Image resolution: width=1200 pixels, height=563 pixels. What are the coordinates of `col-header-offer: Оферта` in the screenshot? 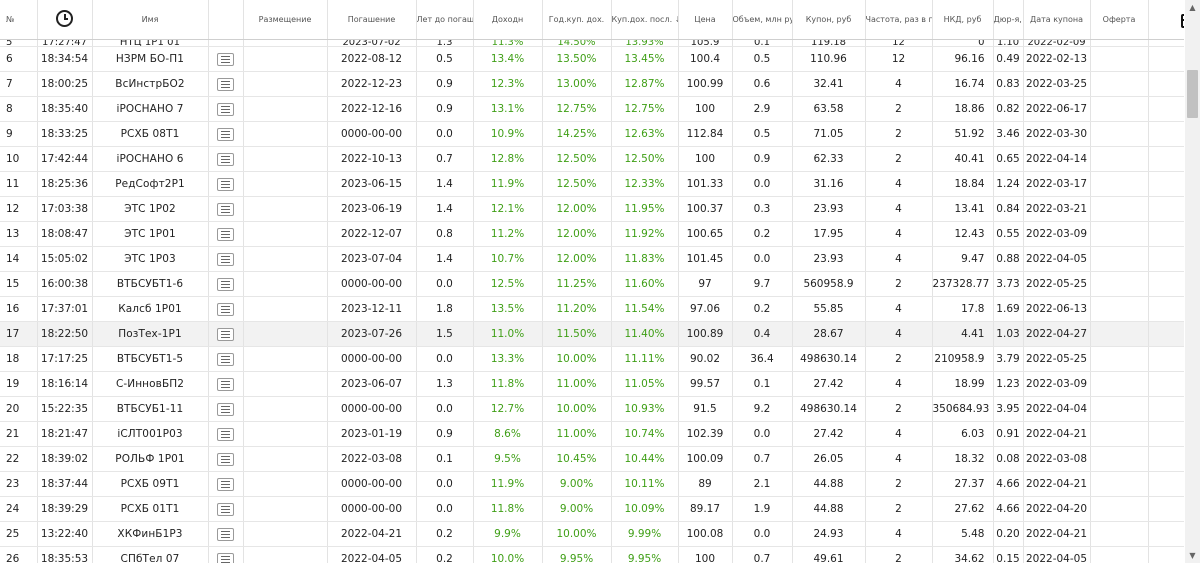 It's located at (1119, 20).